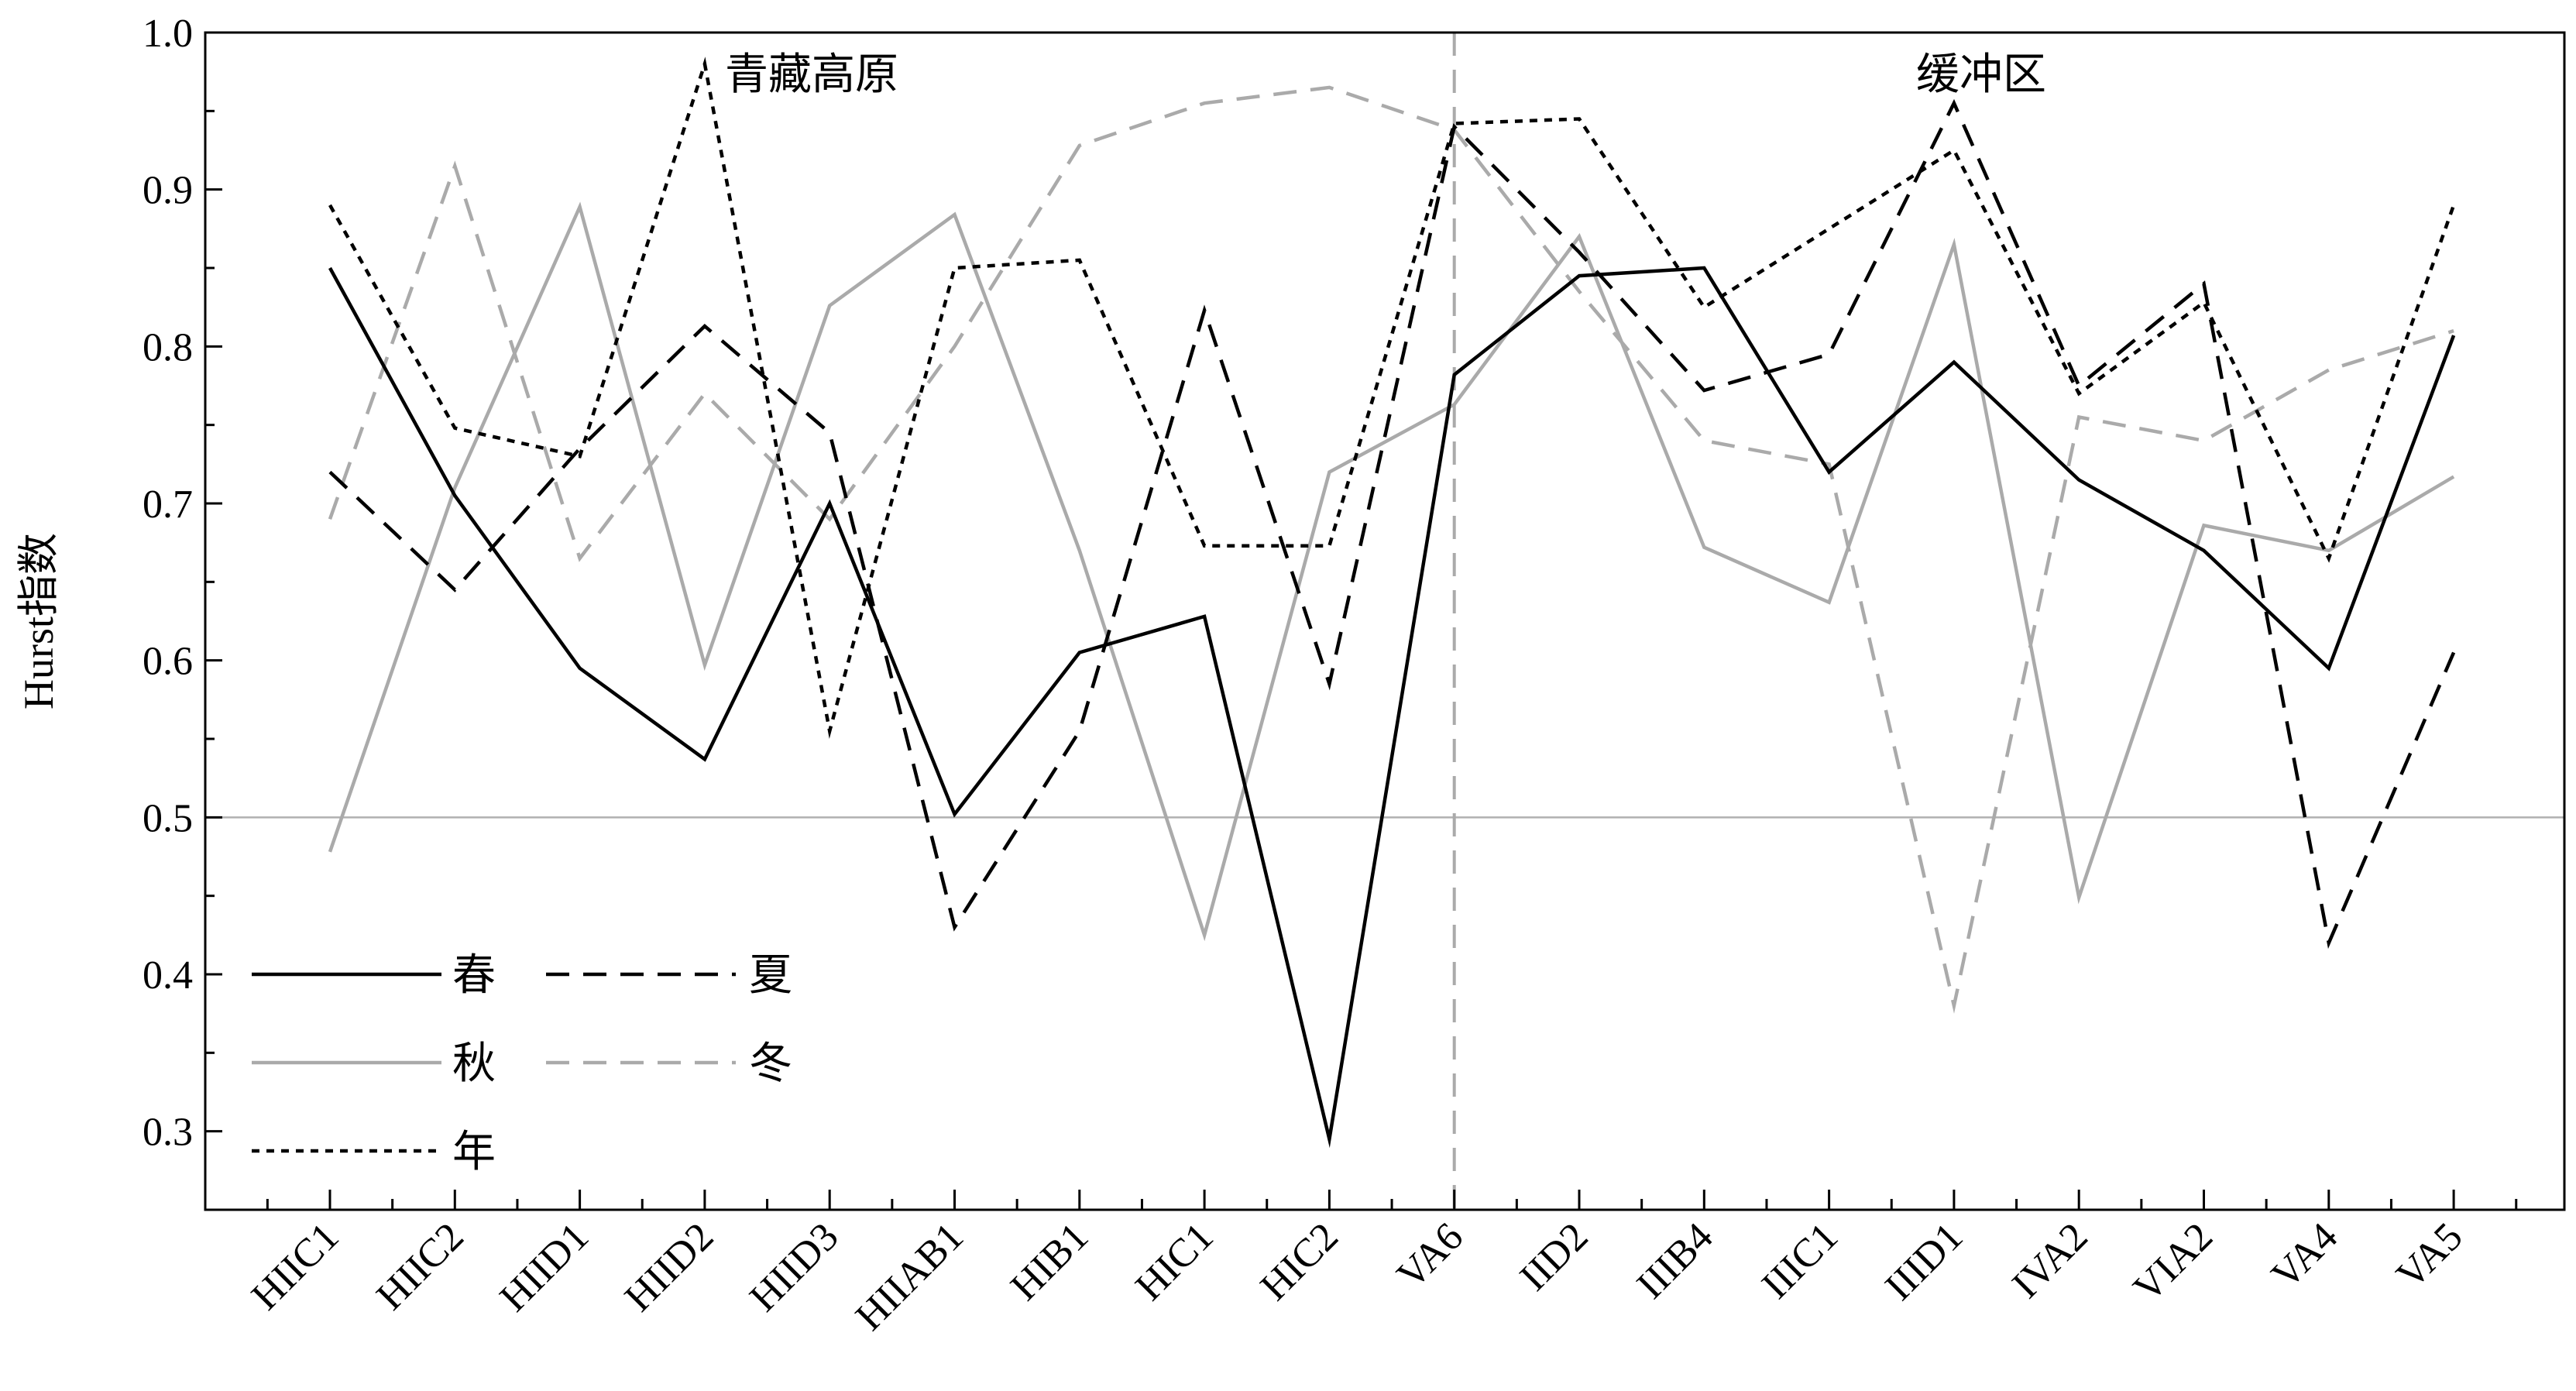 The height and width of the screenshot is (1391, 2576). What do you see at coordinates (794, 1267) in the screenshot?
I see `x-tick-label: HIID3` at bounding box center [794, 1267].